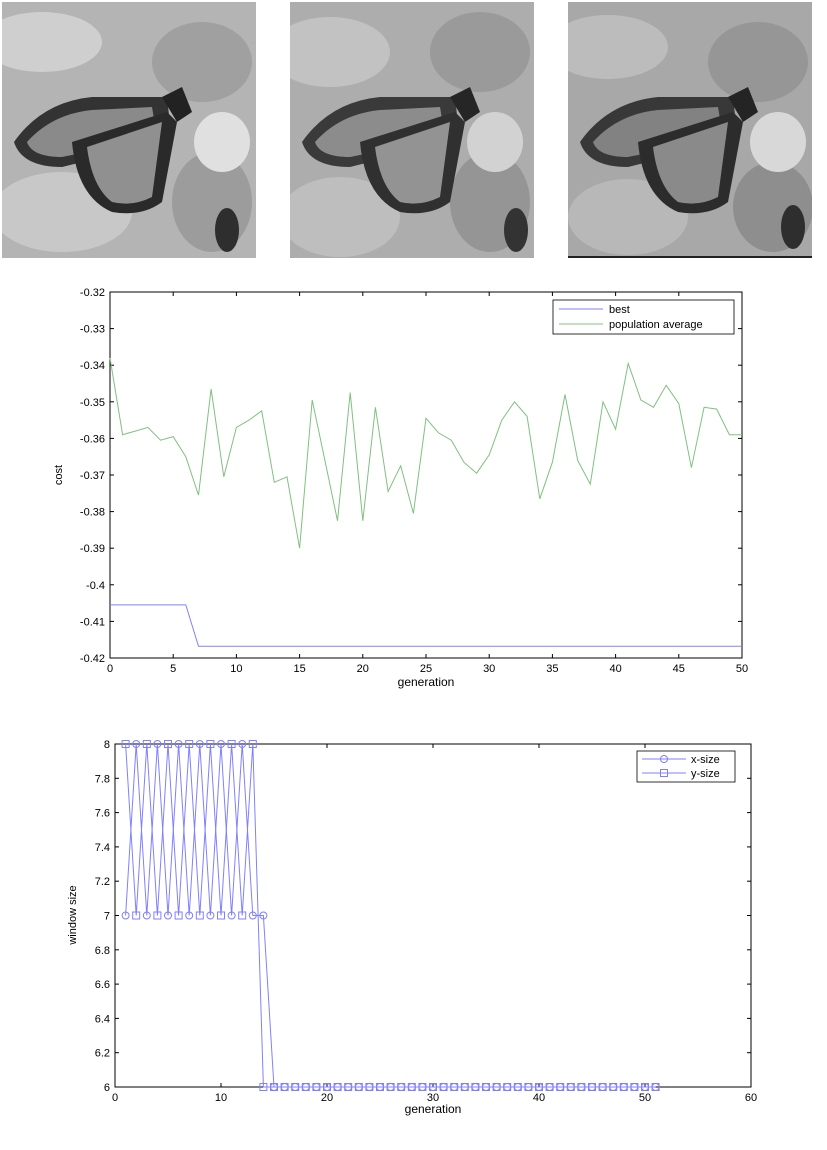  I want to click on x-tick-label: 10, so click(236, 669).